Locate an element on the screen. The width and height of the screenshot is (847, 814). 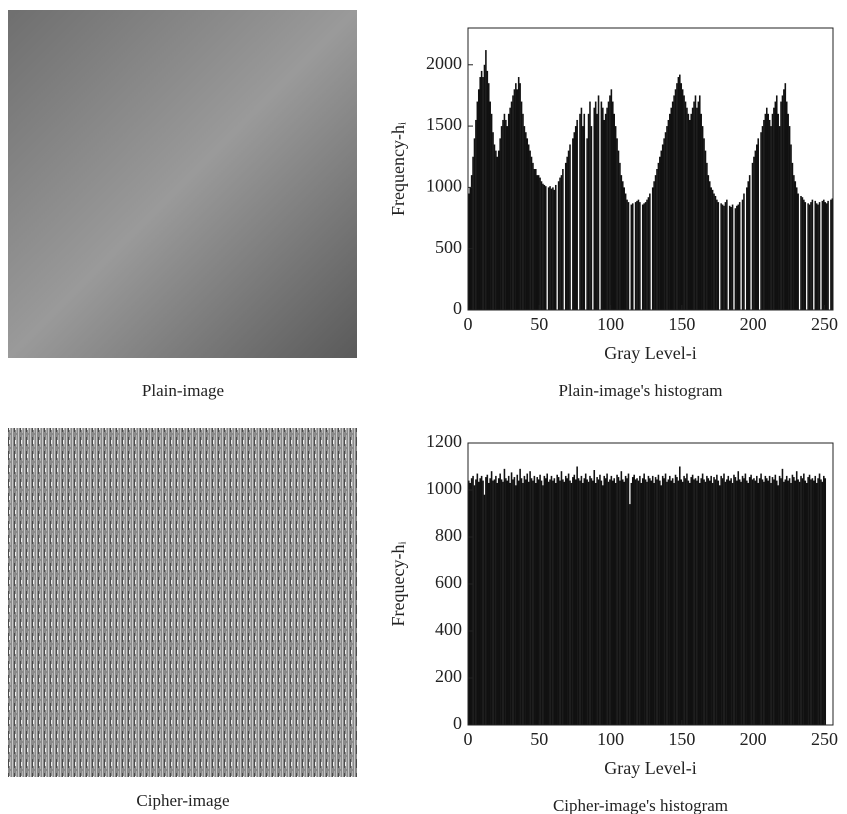
chart-caption: Cipher-image's histogram is located at coordinates (640, 805).